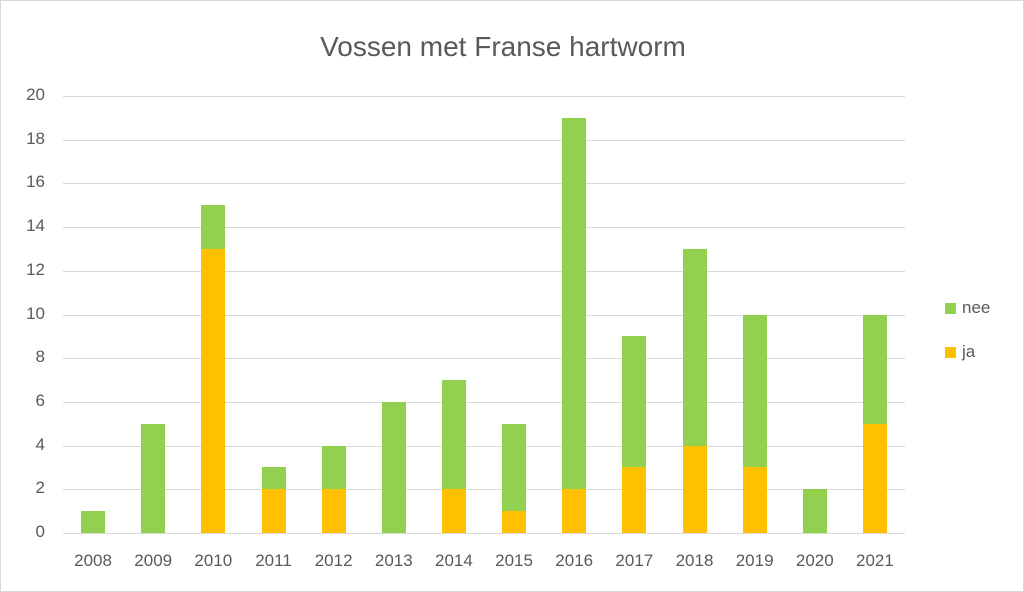 Image resolution: width=1024 pixels, height=592 pixels. I want to click on x-tick-label: 2011, so click(273, 560).